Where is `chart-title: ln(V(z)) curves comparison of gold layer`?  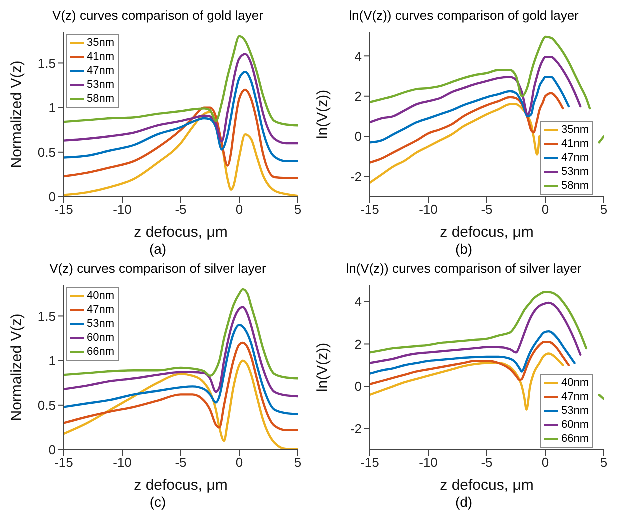 chart-title: ln(V(z)) curves comparison of gold layer is located at coordinates (464, 16).